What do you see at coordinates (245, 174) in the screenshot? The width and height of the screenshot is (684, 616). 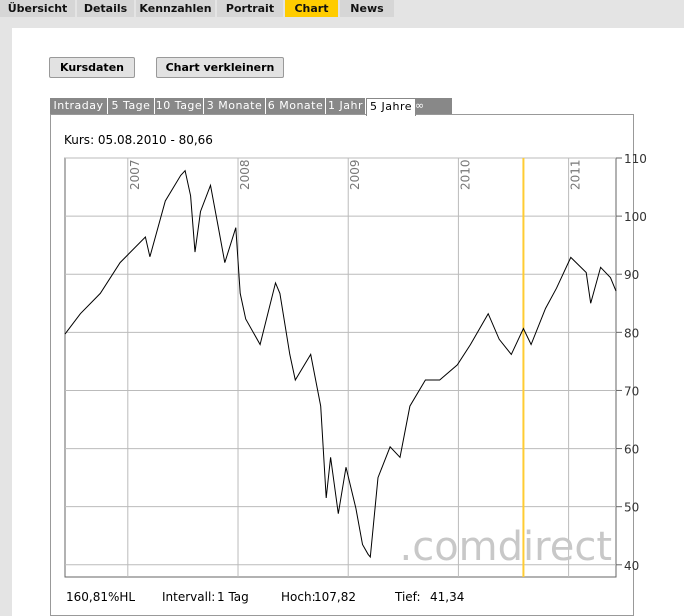 I see `x-tick-label: 2008` at bounding box center [245, 174].